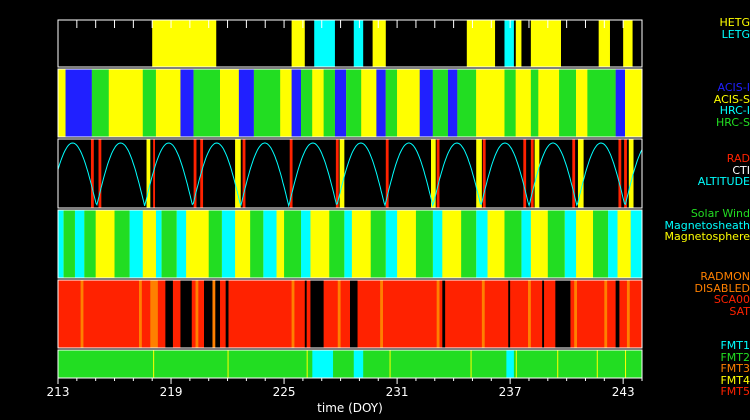 The image size is (750, 420). I want to click on legend-label-fmt2: FMT2, so click(735, 357).